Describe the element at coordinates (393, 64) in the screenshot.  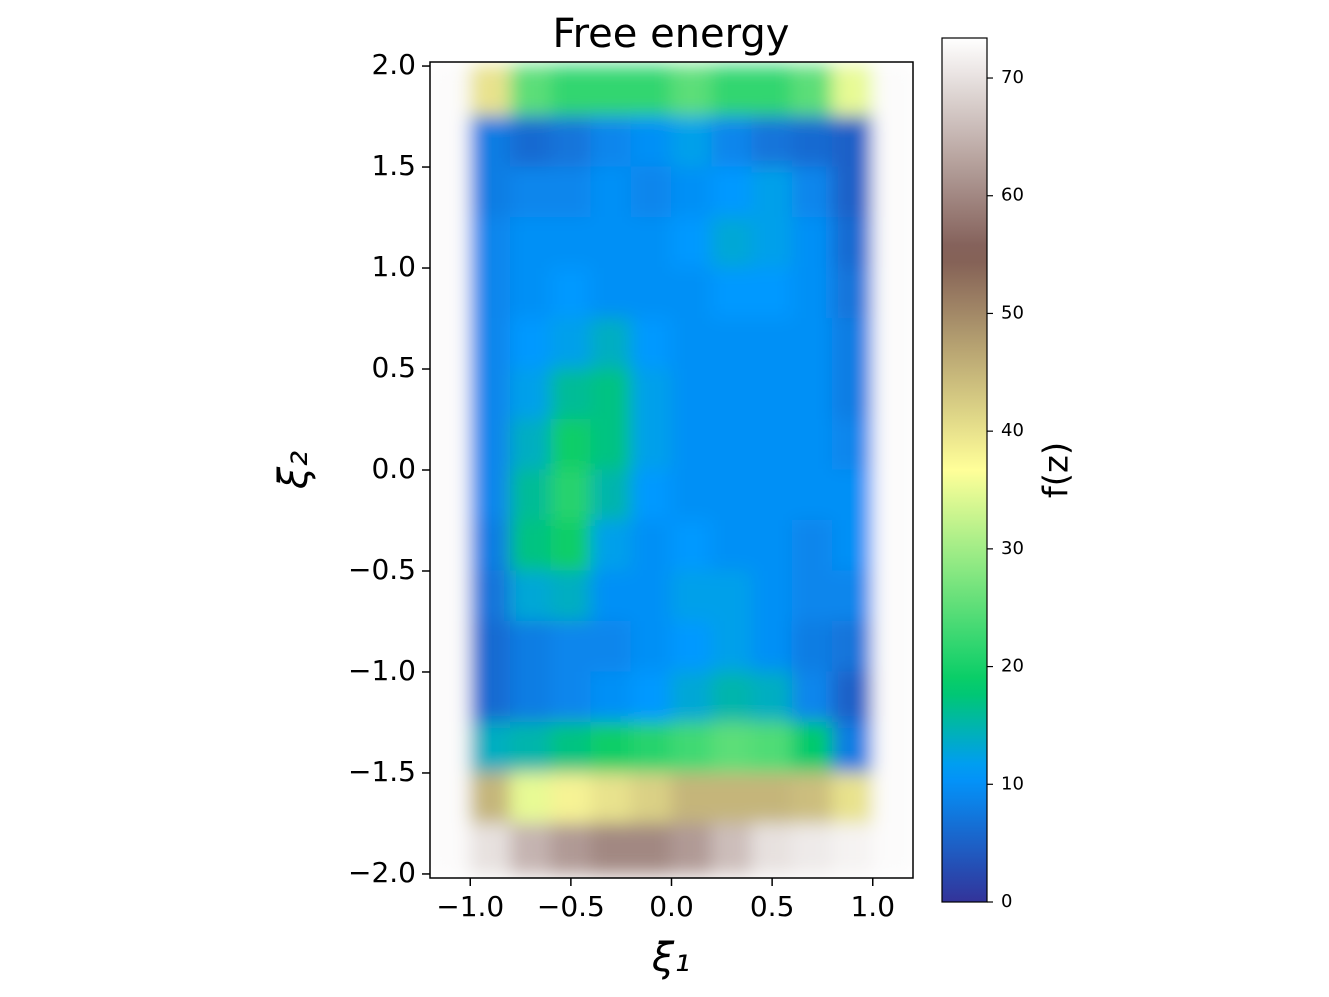
I see `y-tick-label: 2.0` at that location.